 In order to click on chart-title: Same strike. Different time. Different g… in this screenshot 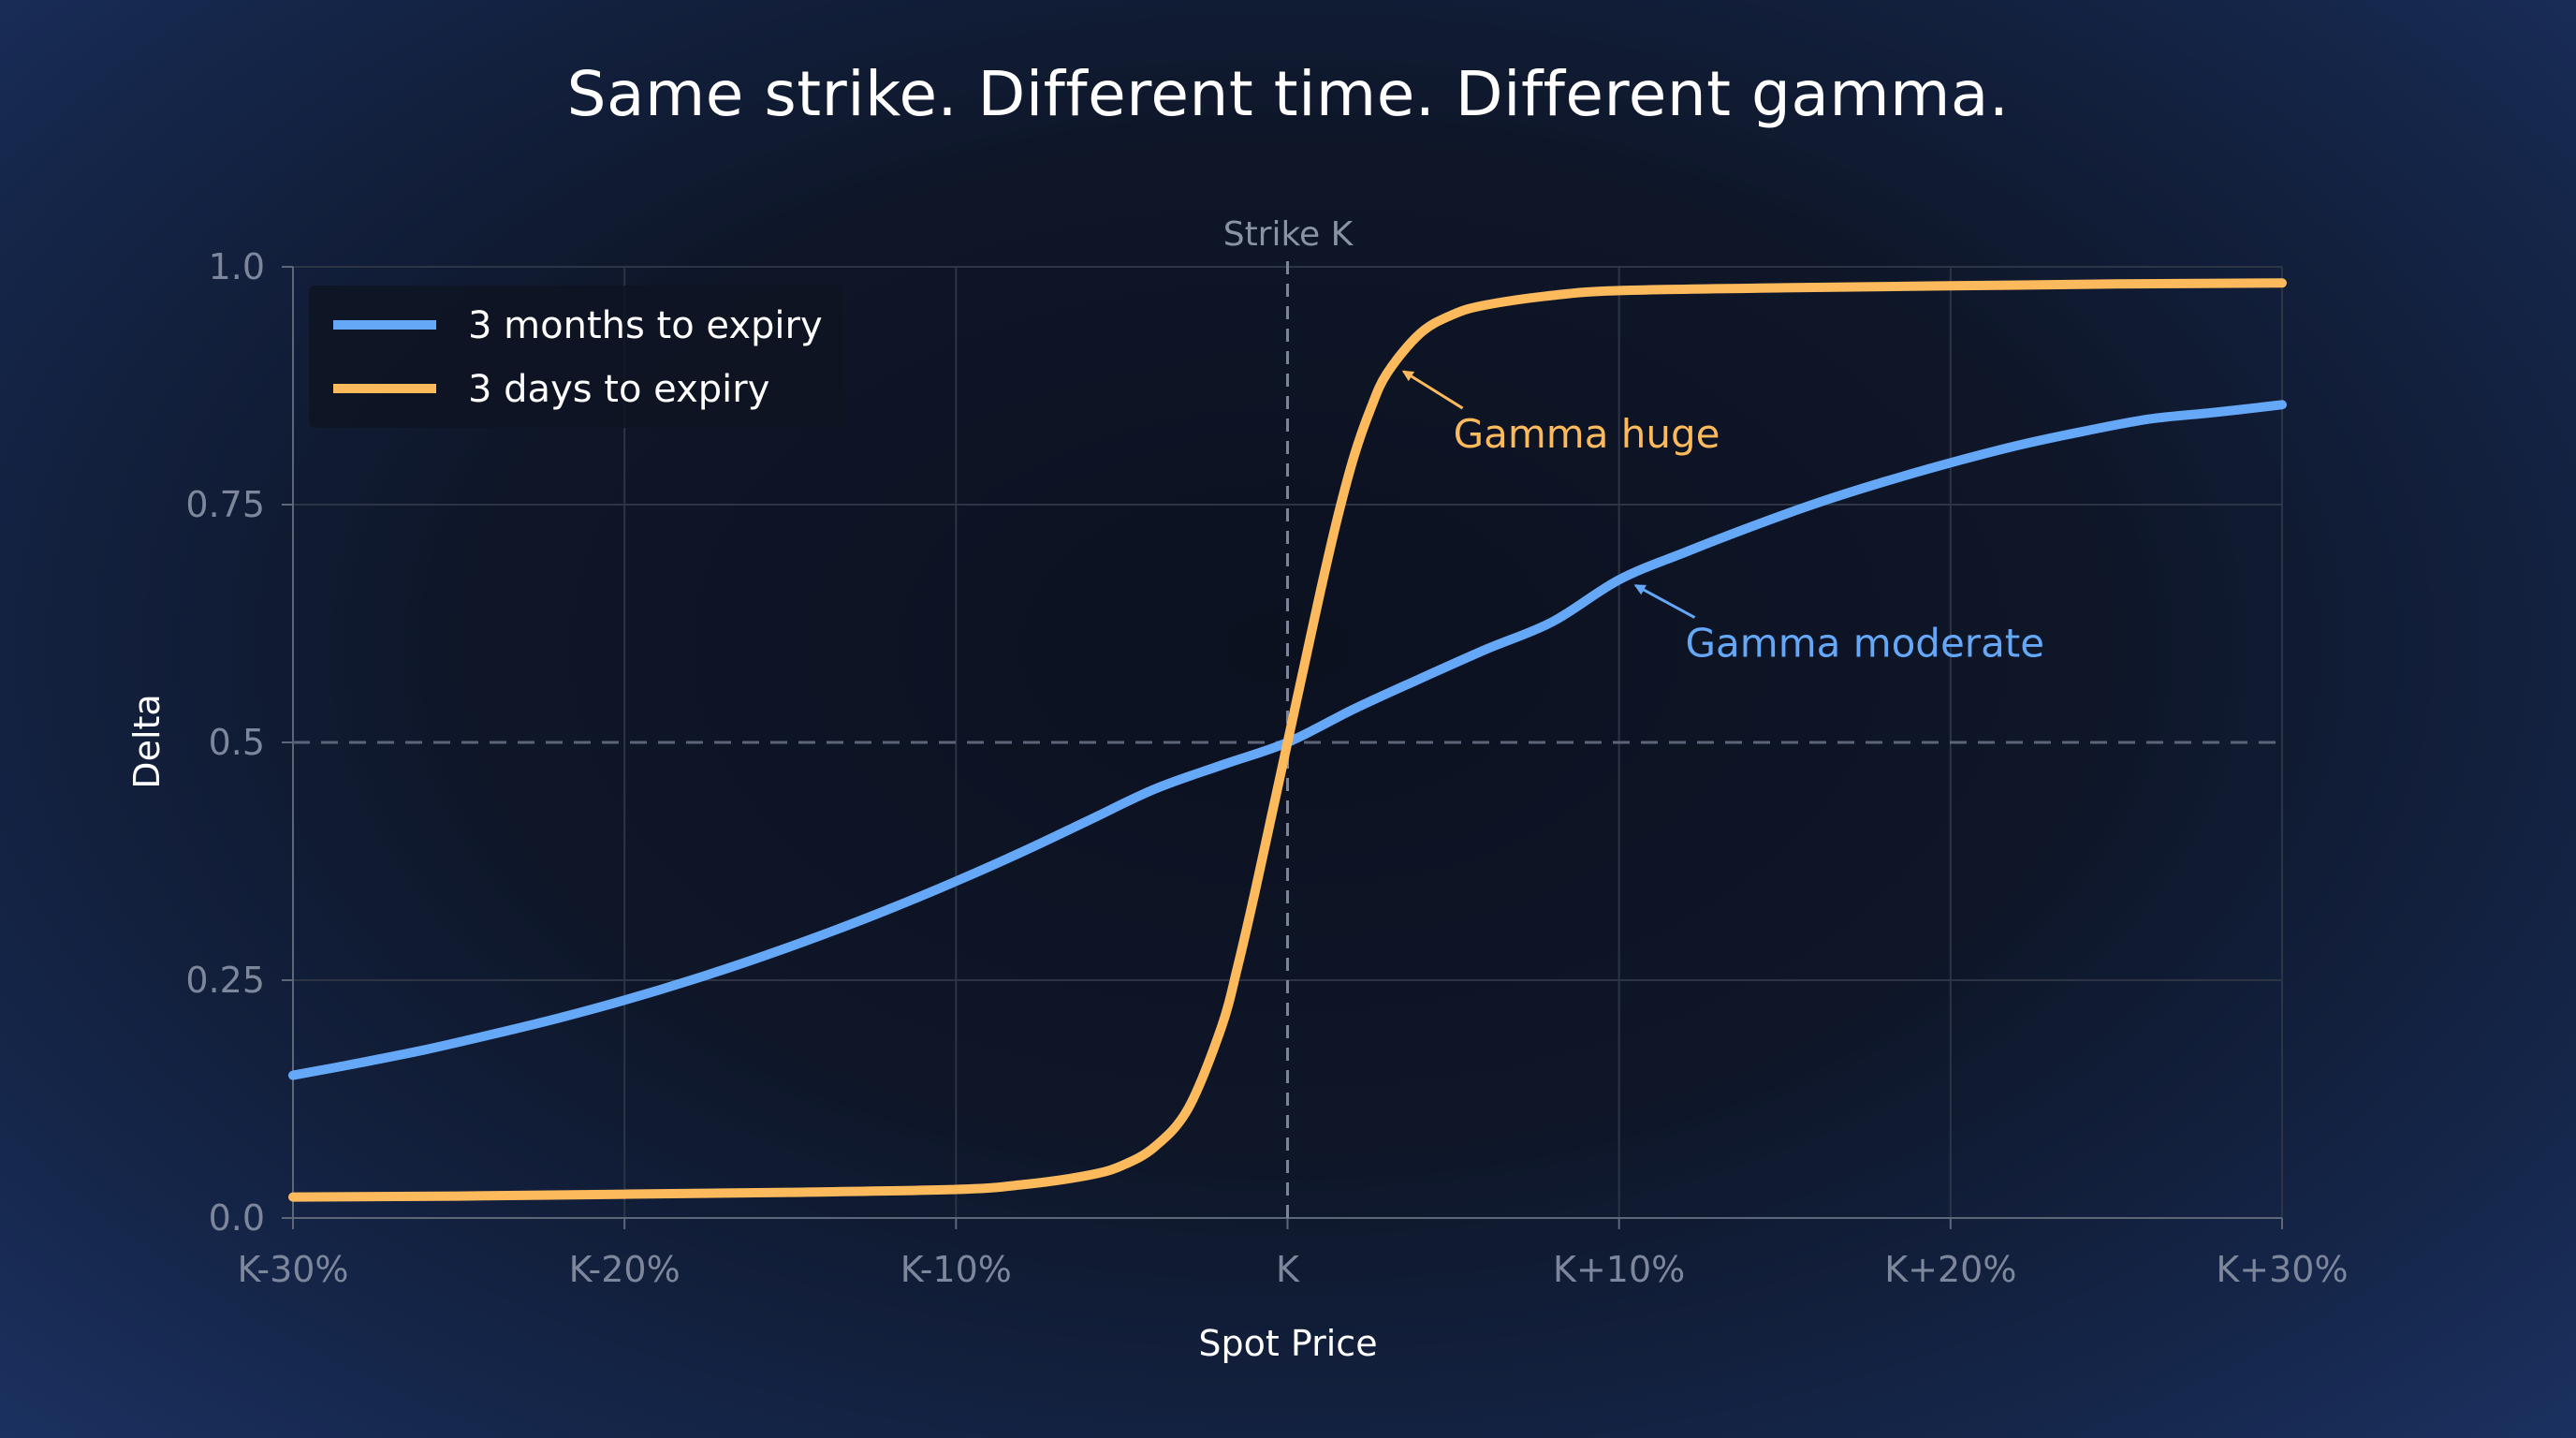, I will do `click(1288, 94)`.